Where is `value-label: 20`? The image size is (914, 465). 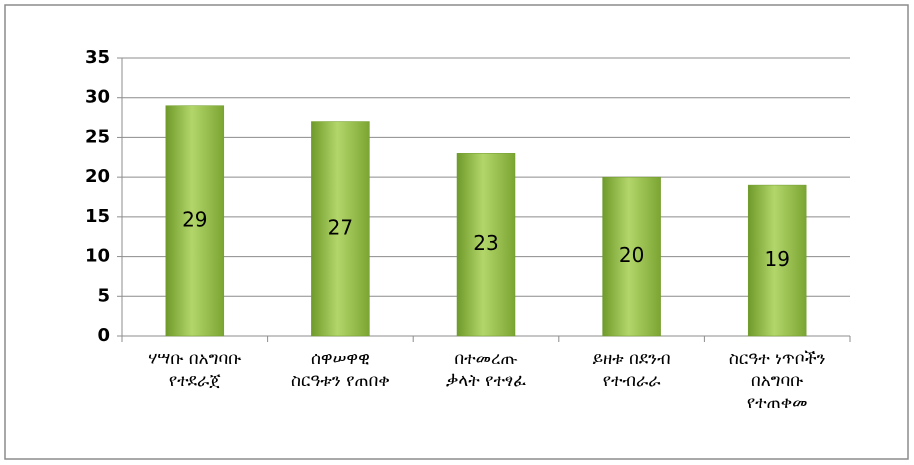 value-label: 20 is located at coordinates (631, 255).